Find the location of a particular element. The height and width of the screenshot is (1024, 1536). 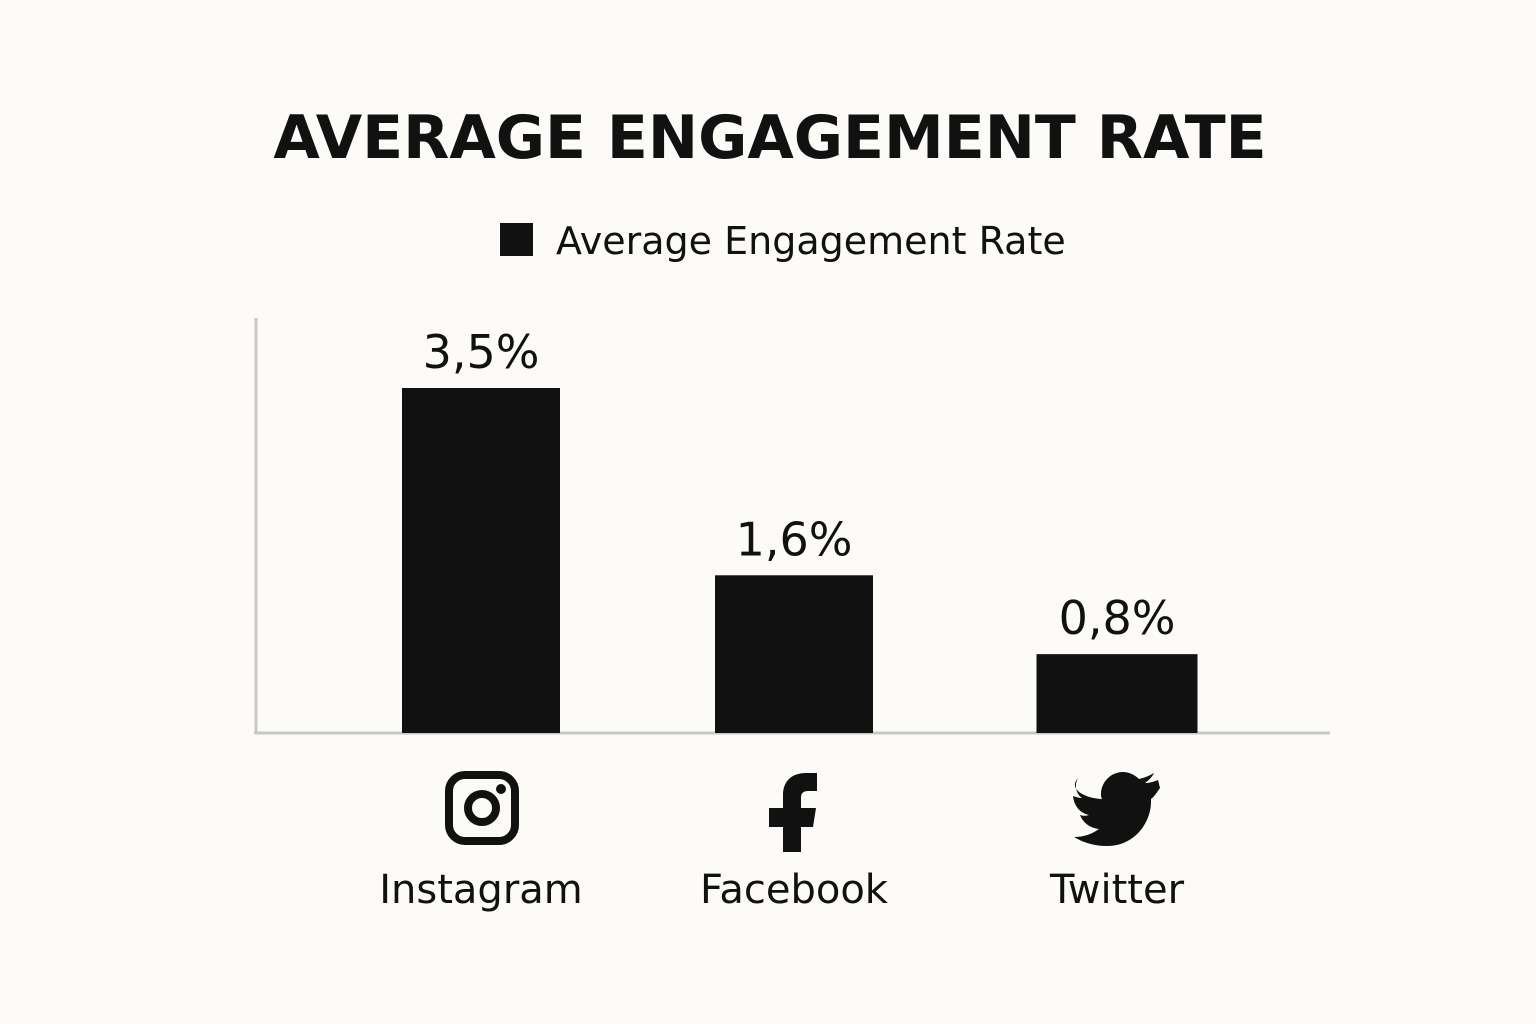

category-label-twitter: Twitter is located at coordinates (1117, 890).